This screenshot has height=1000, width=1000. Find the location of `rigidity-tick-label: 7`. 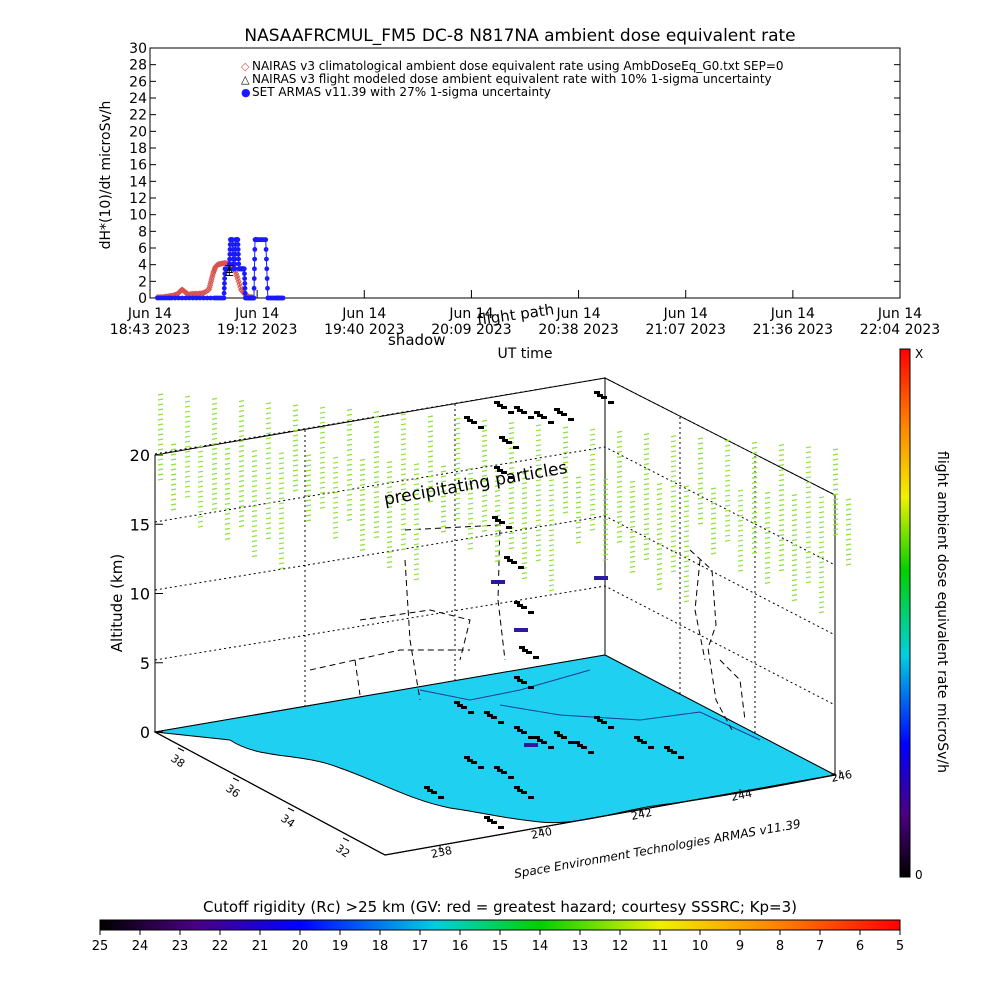

rigidity-tick-label: 7 is located at coordinates (820, 946).